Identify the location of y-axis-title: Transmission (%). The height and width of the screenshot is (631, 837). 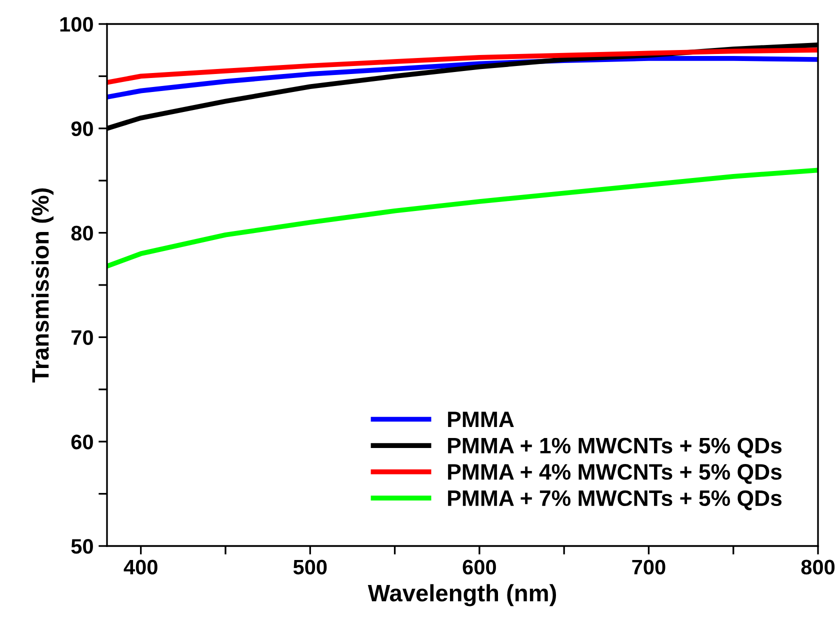
(42, 285).